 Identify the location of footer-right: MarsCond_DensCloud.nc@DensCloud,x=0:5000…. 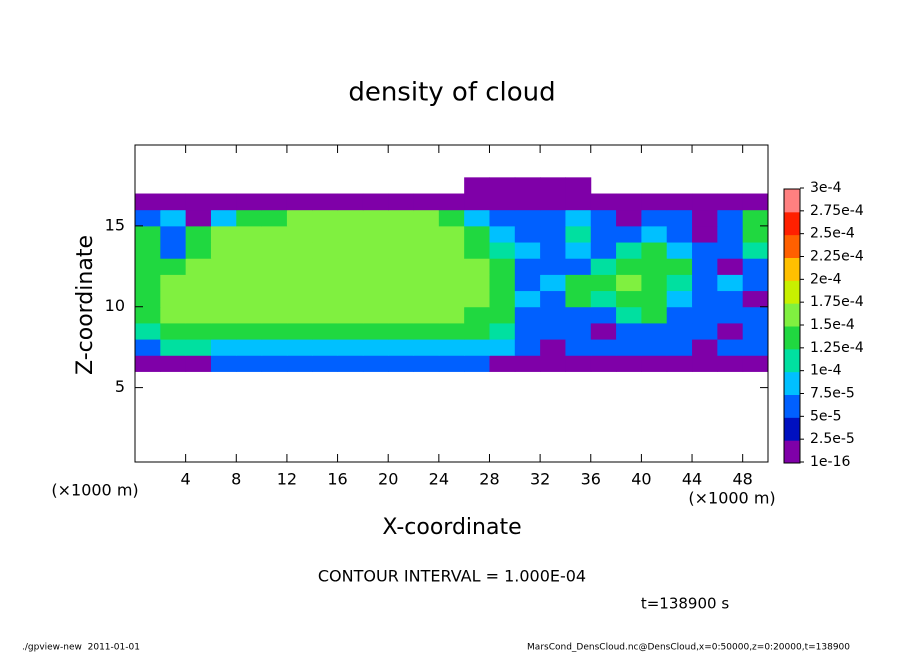
(688, 648).